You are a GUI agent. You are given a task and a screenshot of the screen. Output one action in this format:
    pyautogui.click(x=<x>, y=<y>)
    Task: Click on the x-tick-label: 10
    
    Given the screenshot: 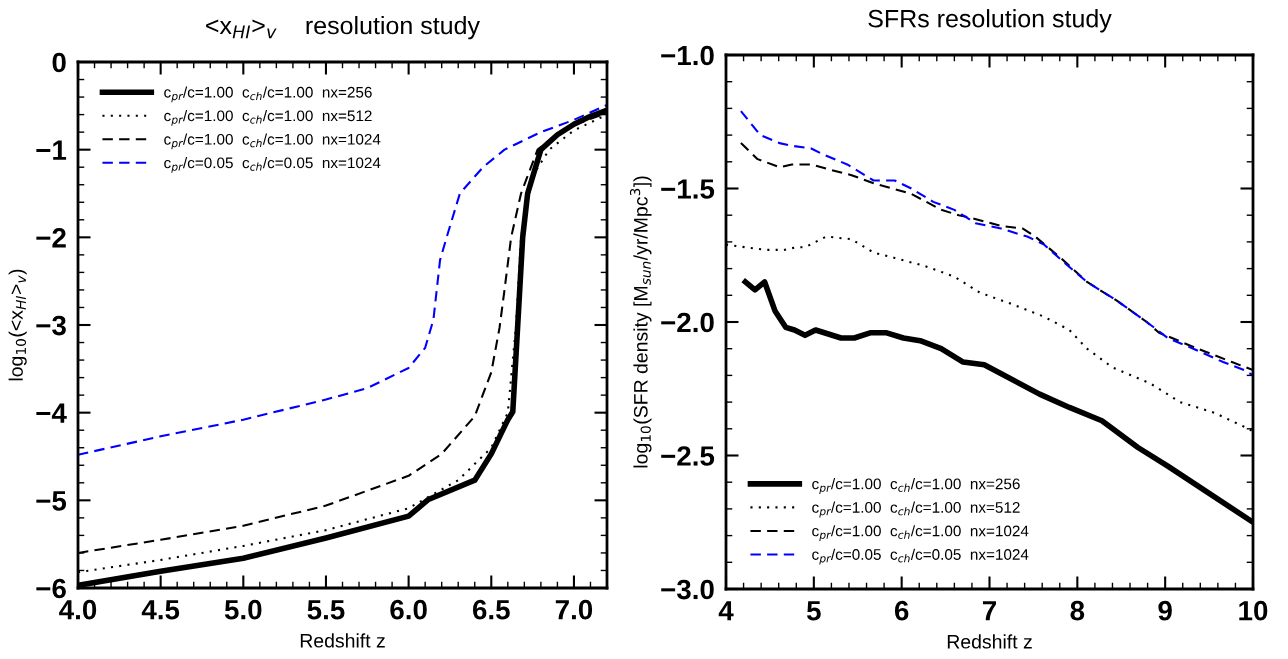 What is the action you would take?
    pyautogui.click(x=1253, y=610)
    